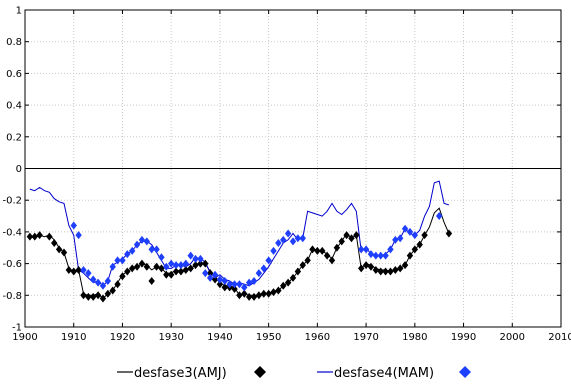  I want to click on x-tick-label: 1960, so click(317, 337).